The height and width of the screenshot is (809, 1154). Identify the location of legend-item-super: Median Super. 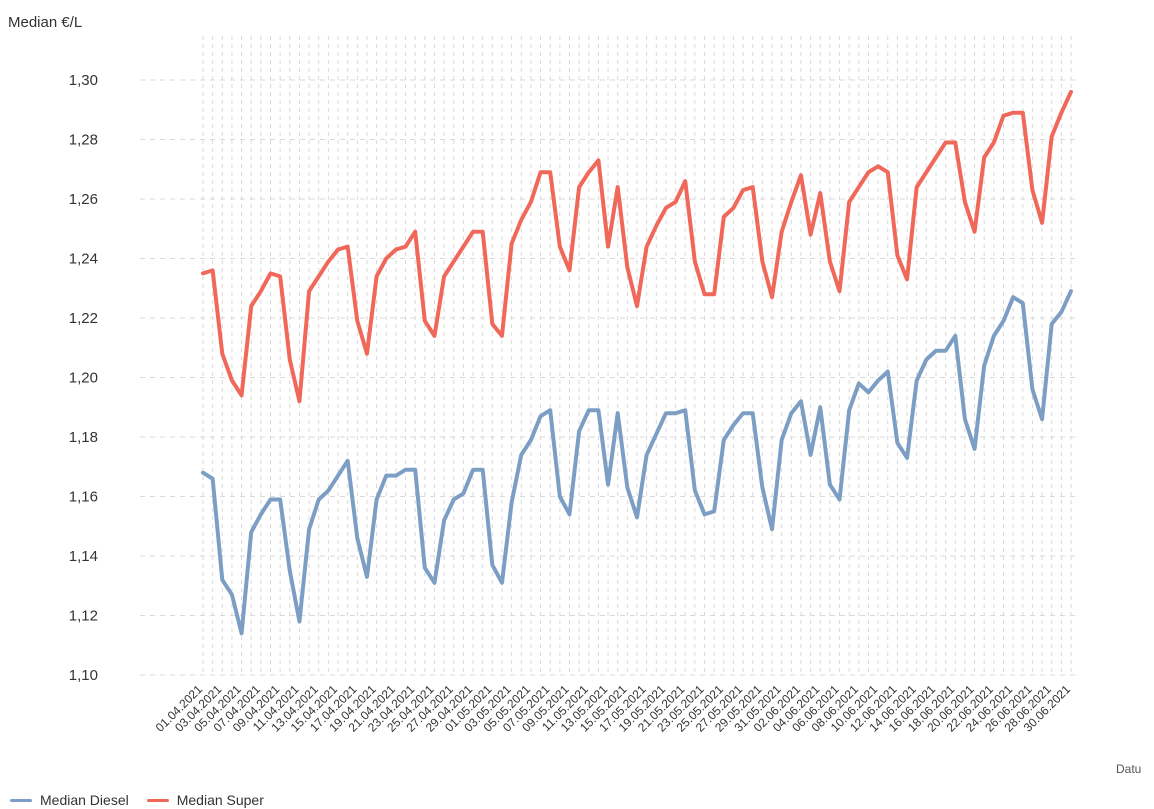
(205, 800).